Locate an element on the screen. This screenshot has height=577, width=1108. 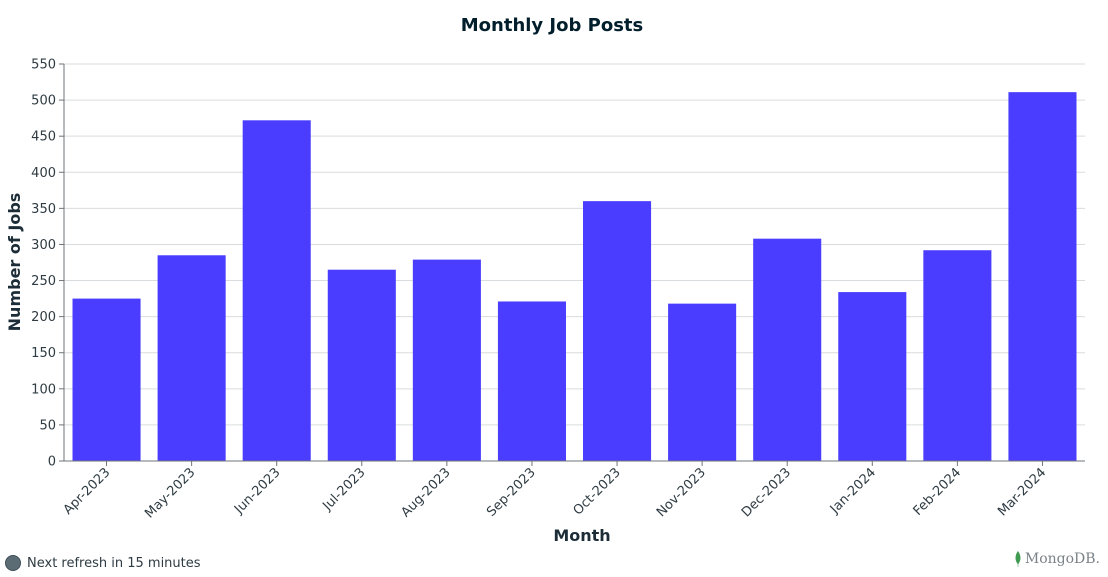
x-tick-label: Sep-2023 is located at coordinates (511, 492).